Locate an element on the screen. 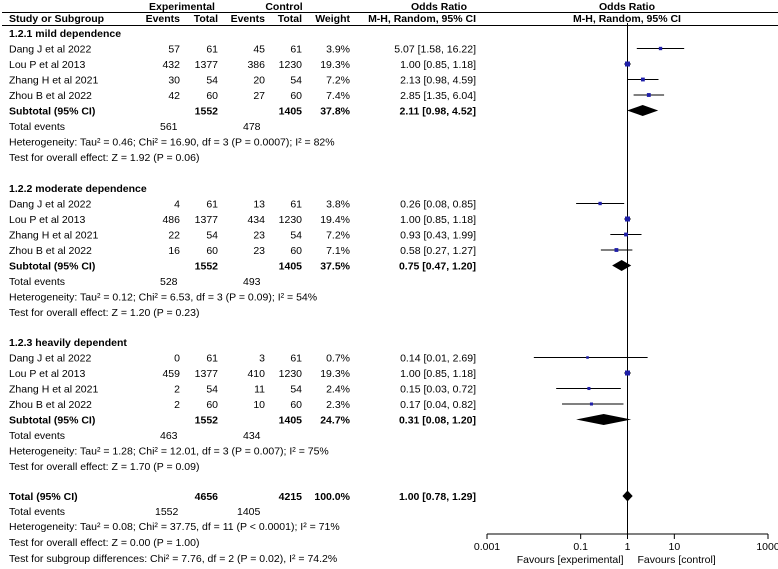 This screenshot has height=569, width=778. events-control: 13 is located at coordinates (259, 205).